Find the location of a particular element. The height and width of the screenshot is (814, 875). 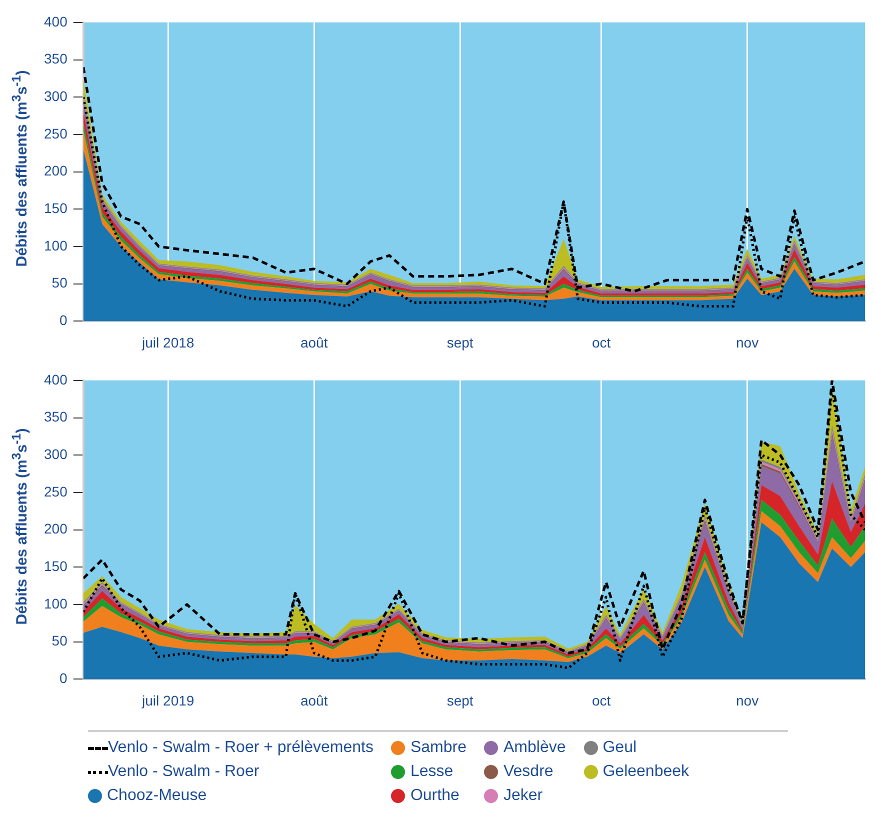

legend-label: Chooz-Meuse is located at coordinates (157, 796).